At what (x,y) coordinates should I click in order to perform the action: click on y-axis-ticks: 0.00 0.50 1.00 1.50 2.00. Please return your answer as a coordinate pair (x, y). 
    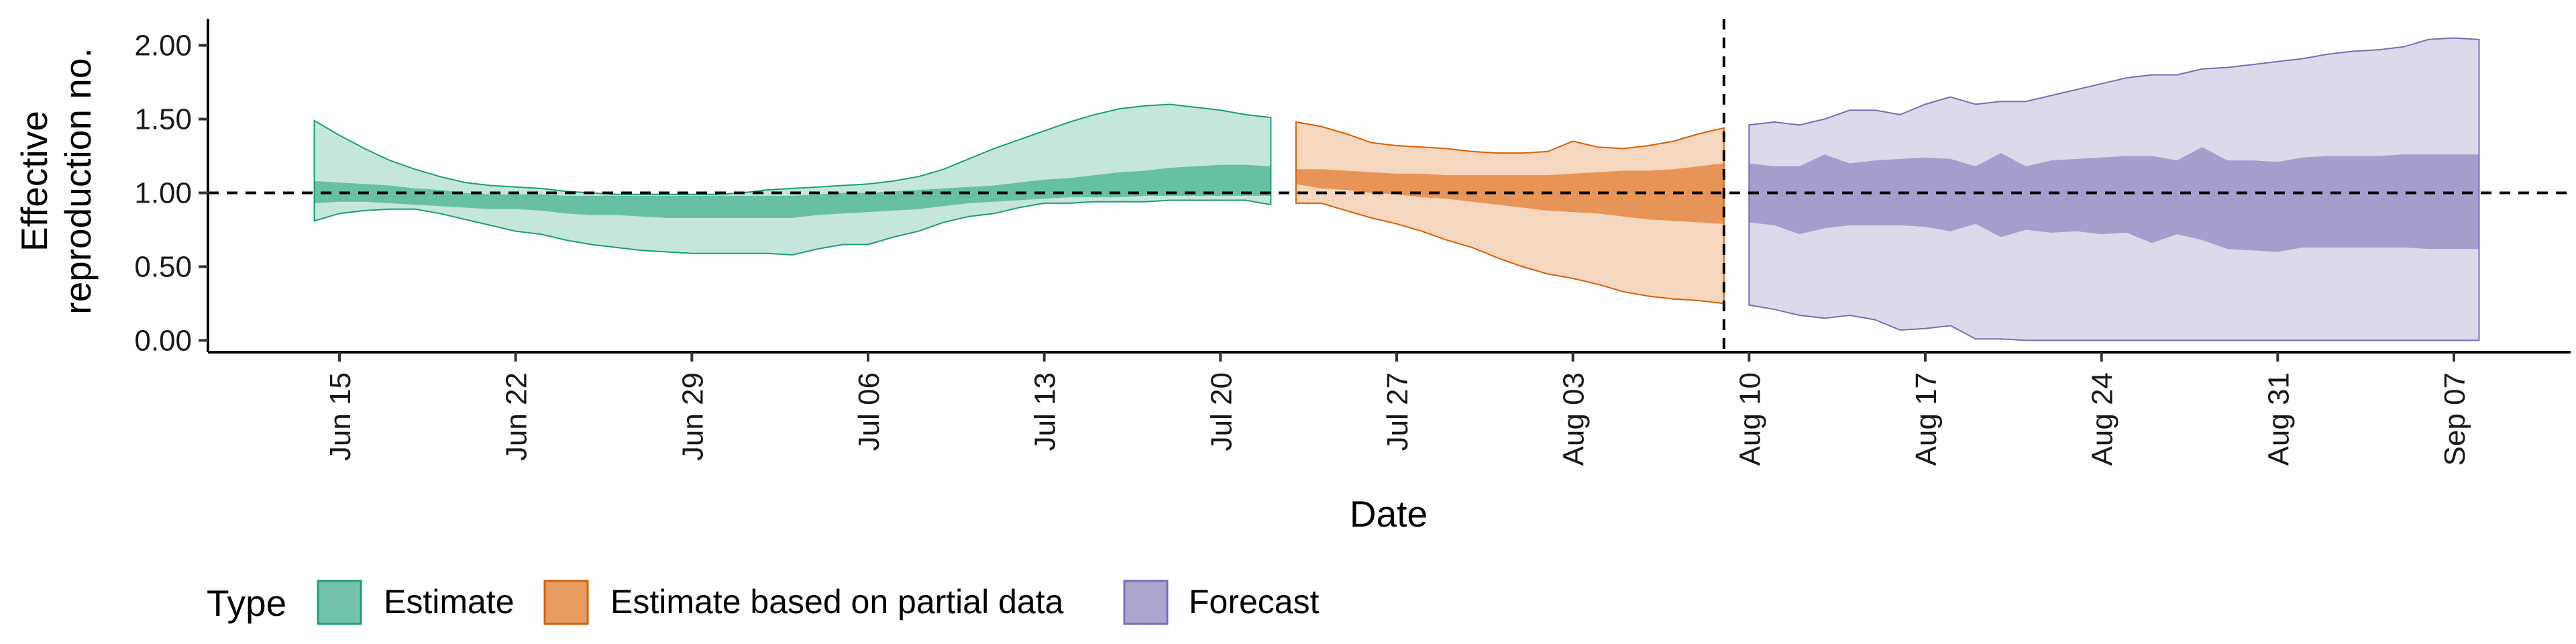
    Looking at the image, I should click on (171, 193).